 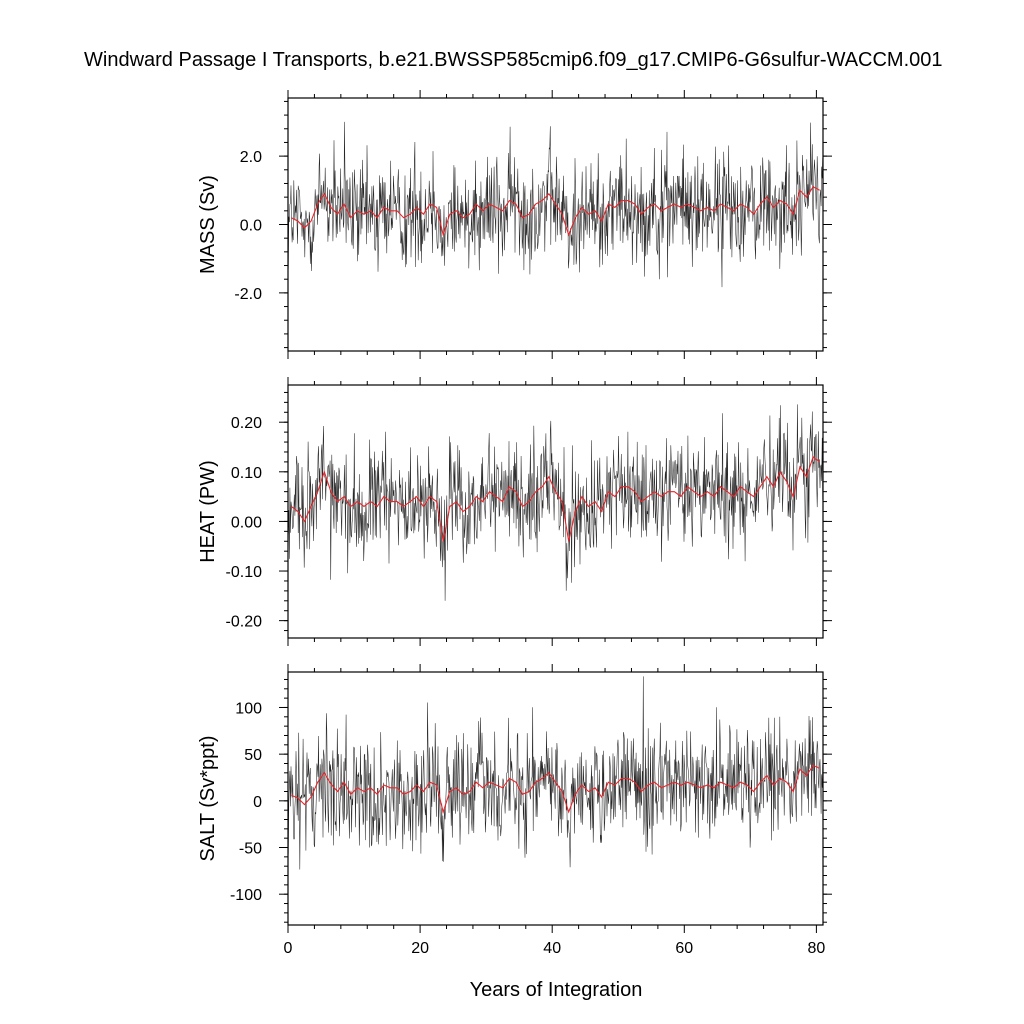 What do you see at coordinates (420, 948) in the screenshot?
I see `salt-x-tick-label: 20` at bounding box center [420, 948].